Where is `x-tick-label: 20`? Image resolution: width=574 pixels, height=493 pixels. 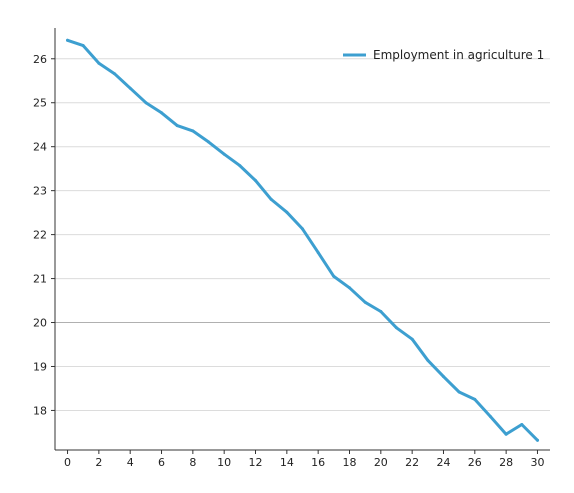
x-tick-label: 20 is located at coordinates (381, 462).